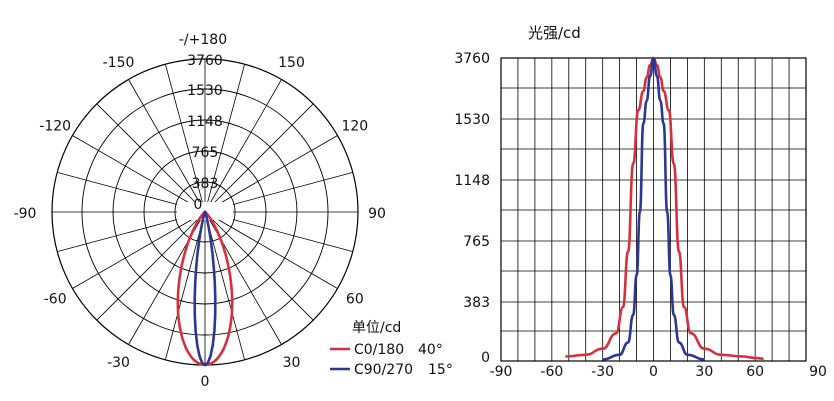 The image size is (834, 401). Describe the element at coordinates (205, 91) in the screenshot. I see `polar-radial-tick-label: 1530` at that location.